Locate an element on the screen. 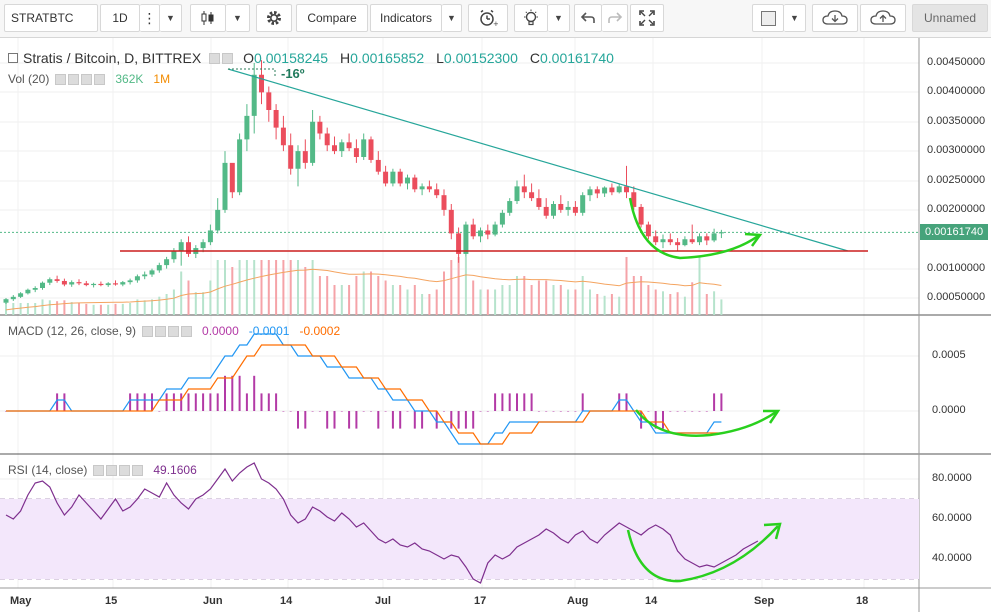  chevron-down-icon: ▼ is located at coordinates (237, 18).